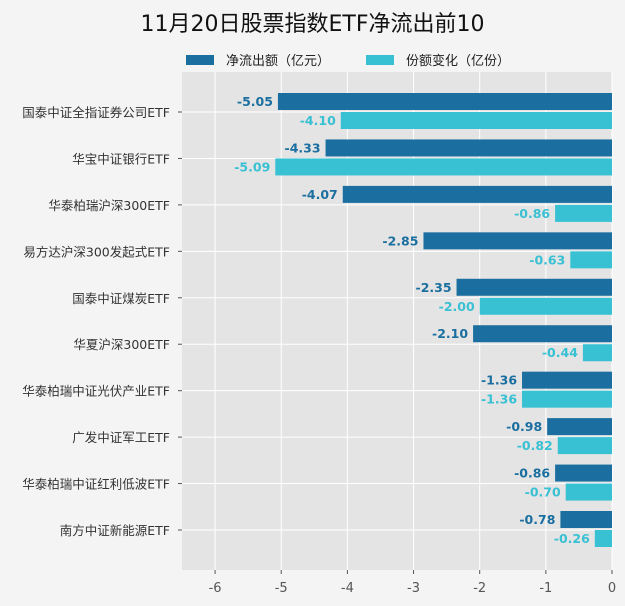  Describe the element at coordinates (547, 259) in the screenshot. I see `data-label: -0.63` at that location.